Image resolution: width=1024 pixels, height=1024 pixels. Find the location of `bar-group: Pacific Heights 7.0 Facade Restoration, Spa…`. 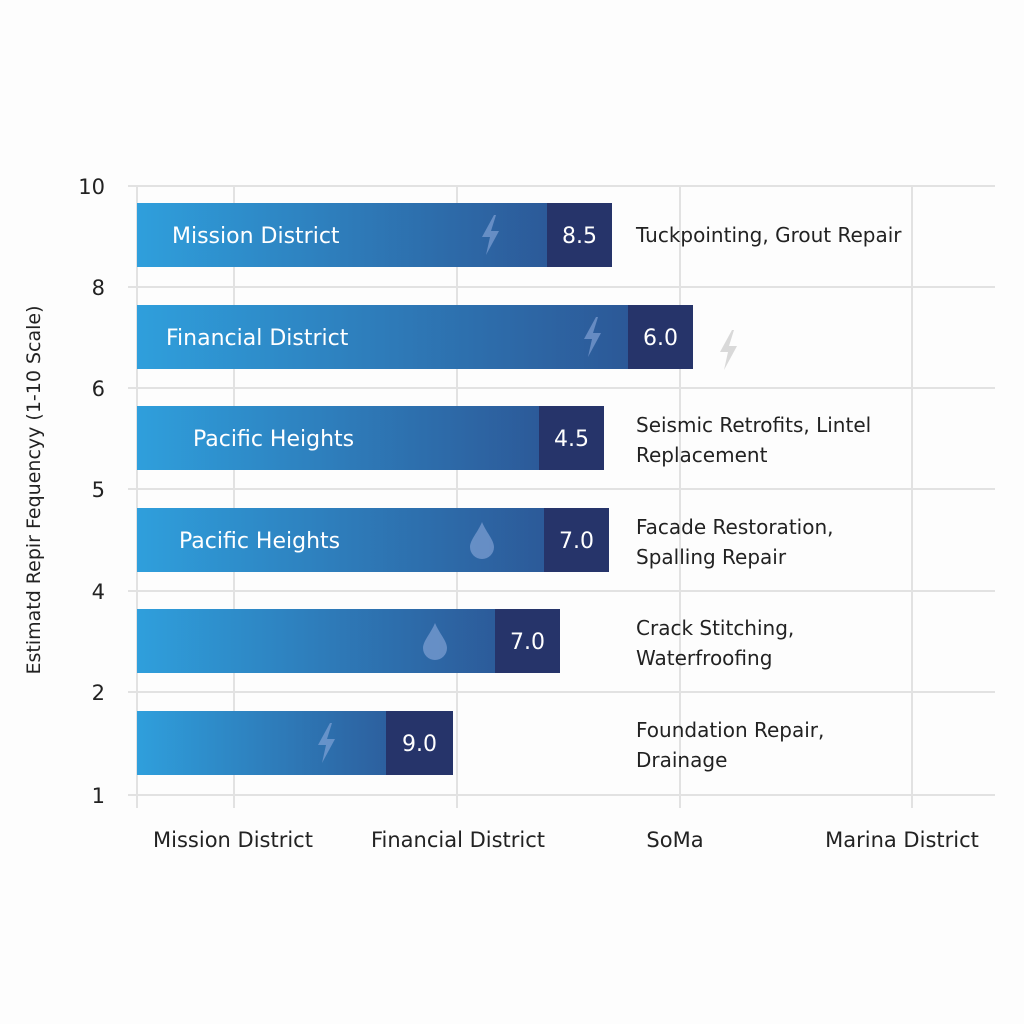

bar-group: Pacific Heights 7.0 Facade Restoration, Spa… is located at coordinates (485, 540).